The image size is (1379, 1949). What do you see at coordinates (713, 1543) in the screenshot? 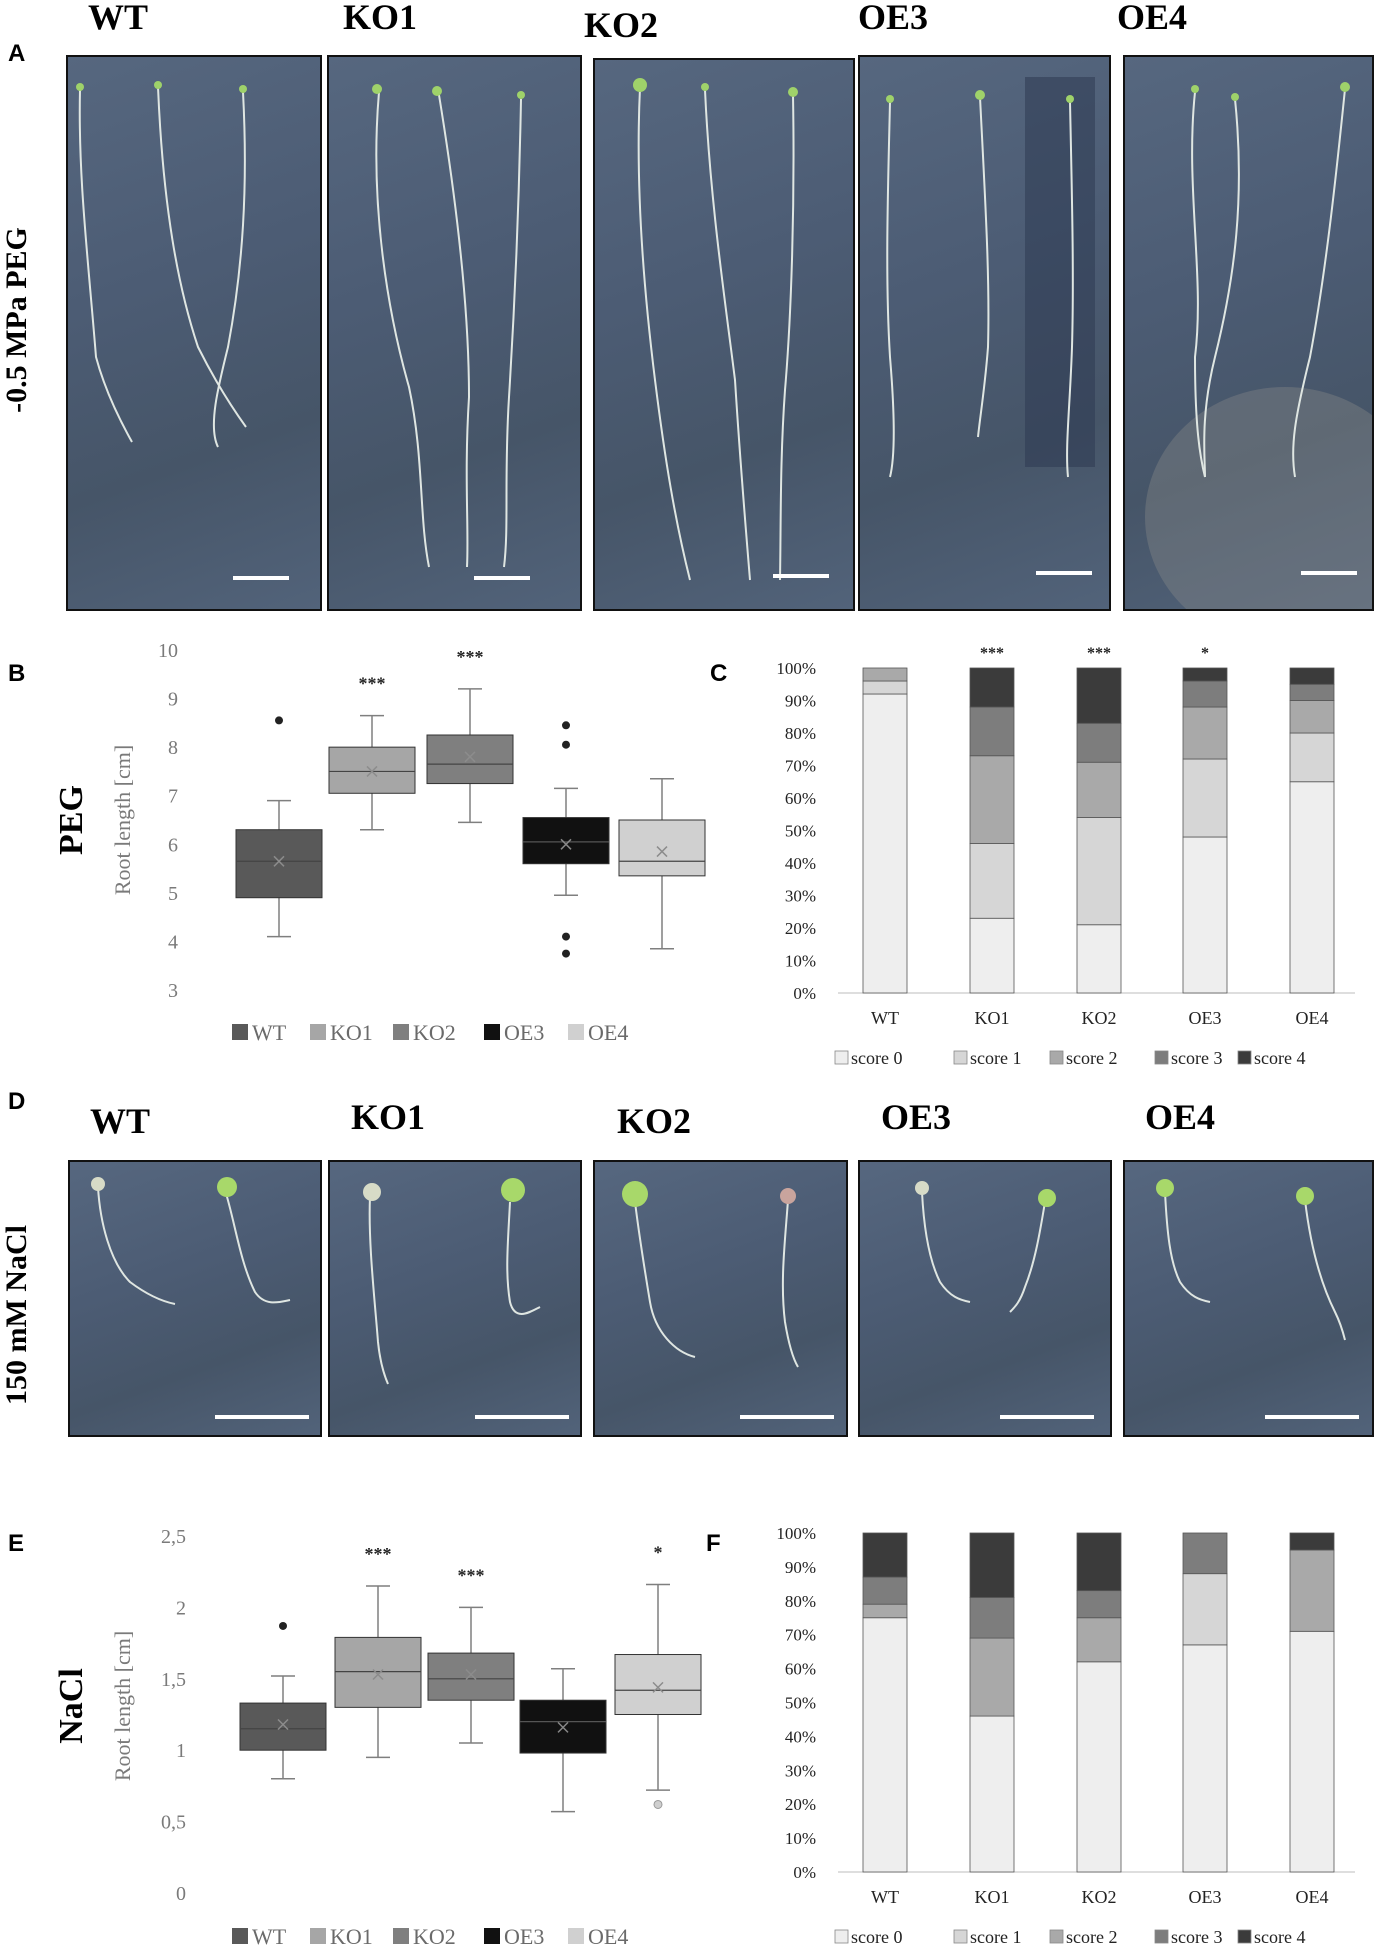
I see `panel-letter-f: F` at bounding box center [713, 1543].